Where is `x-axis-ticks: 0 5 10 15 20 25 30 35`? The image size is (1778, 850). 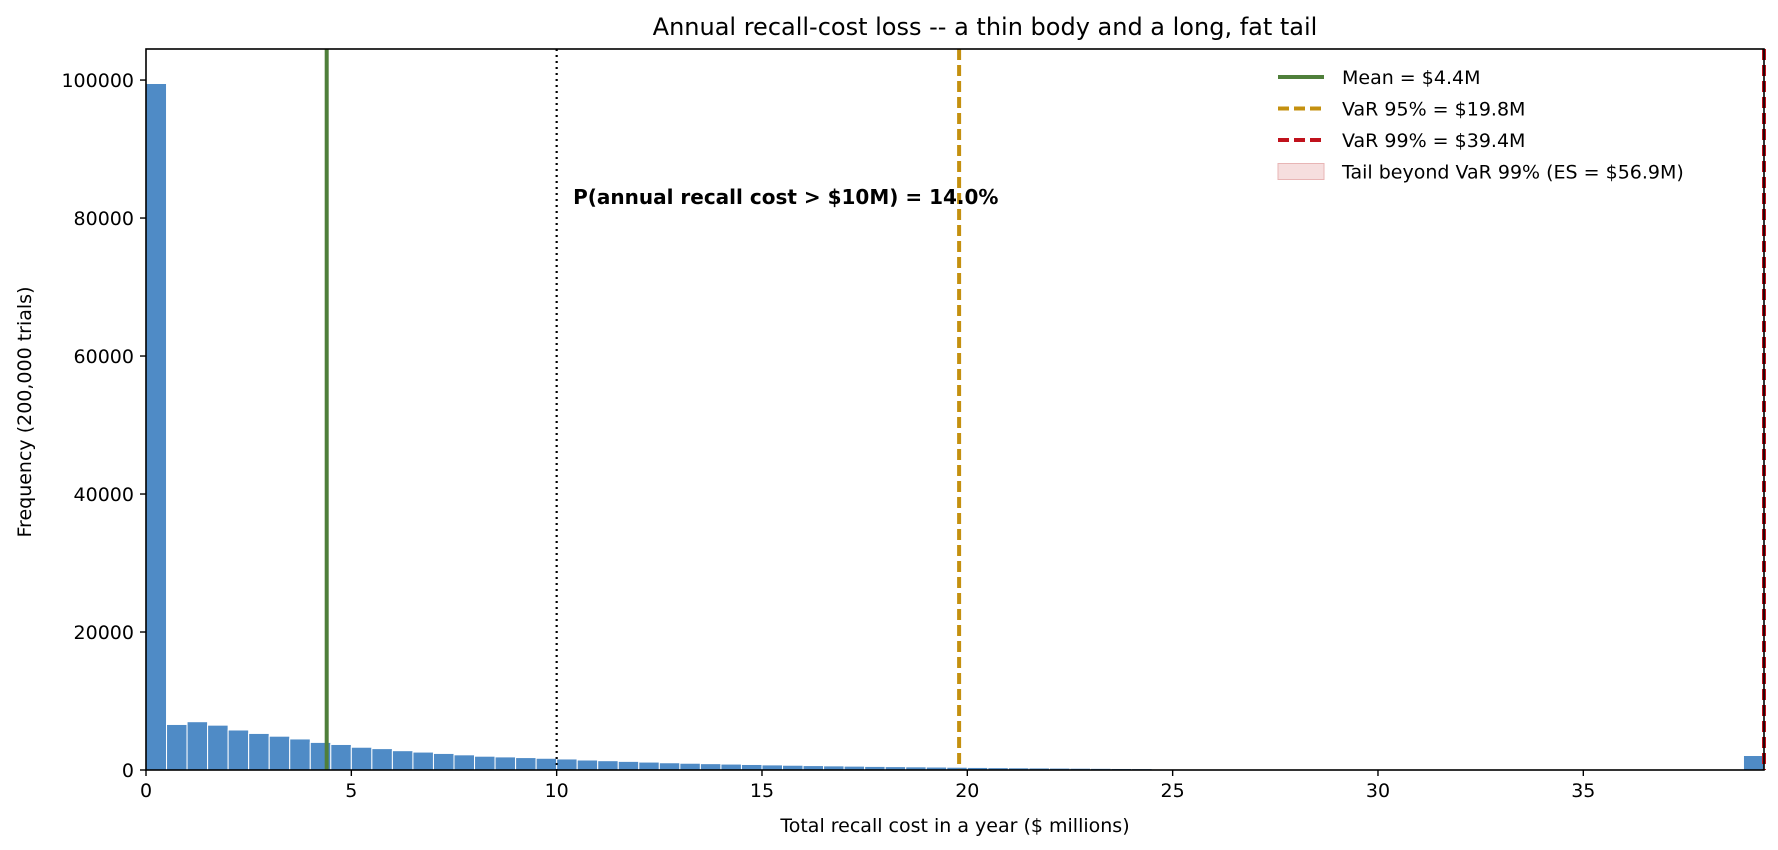
x-axis-ticks: 0 5 10 15 20 25 30 35 is located at coordinates (867, 786).